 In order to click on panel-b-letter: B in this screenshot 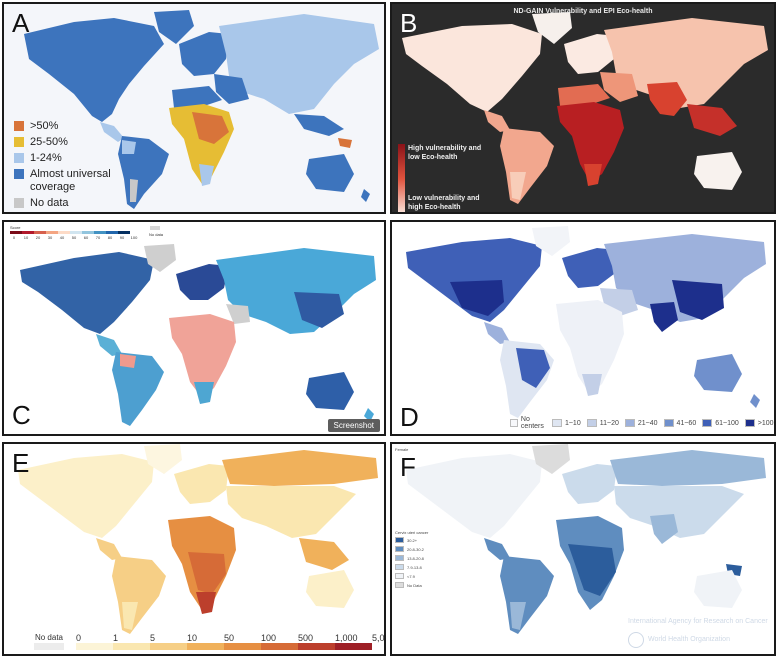, I will do `click(409, 23)`.